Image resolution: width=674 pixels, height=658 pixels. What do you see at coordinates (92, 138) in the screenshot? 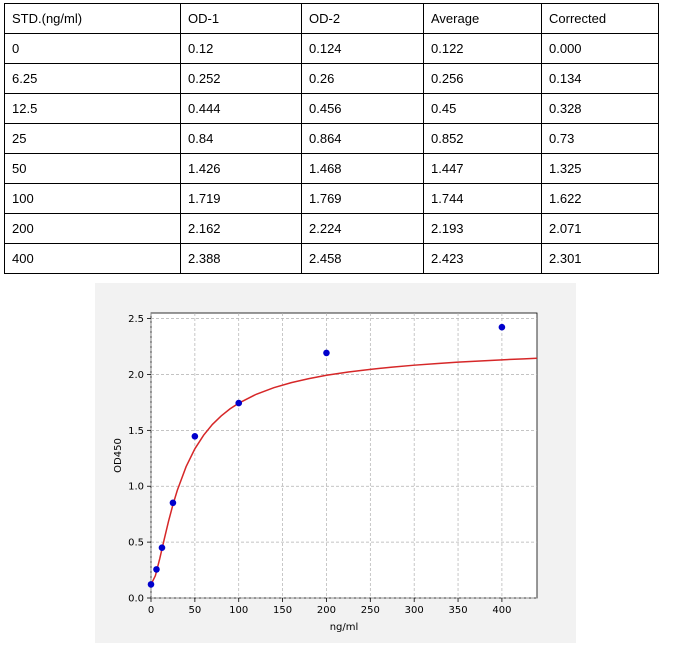
I see `table-cell: 25` at bounding box center [92, 138].